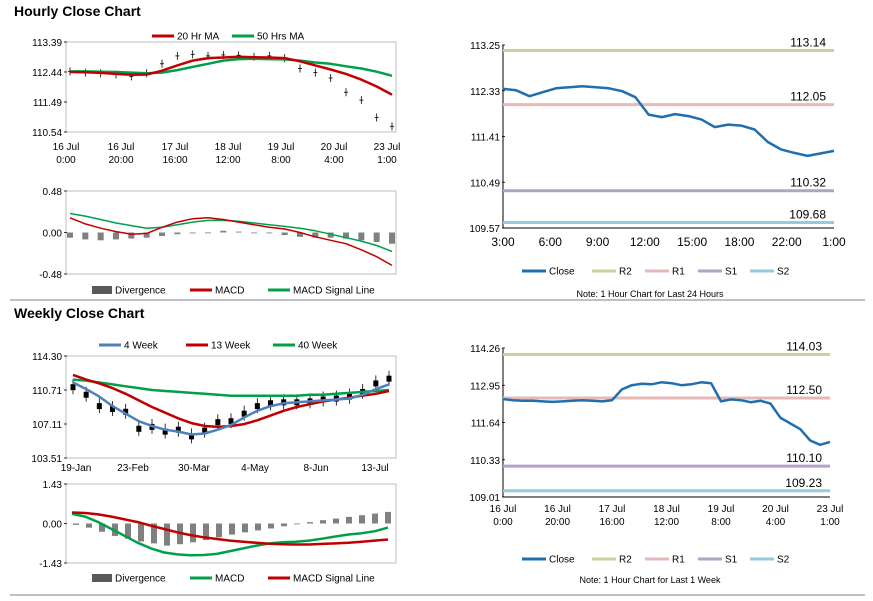  What do you see at coordinates (834, 242) in the screenshot?
I see `hourly_levels-xtick: 1:00` at bounding box center [834, 242].